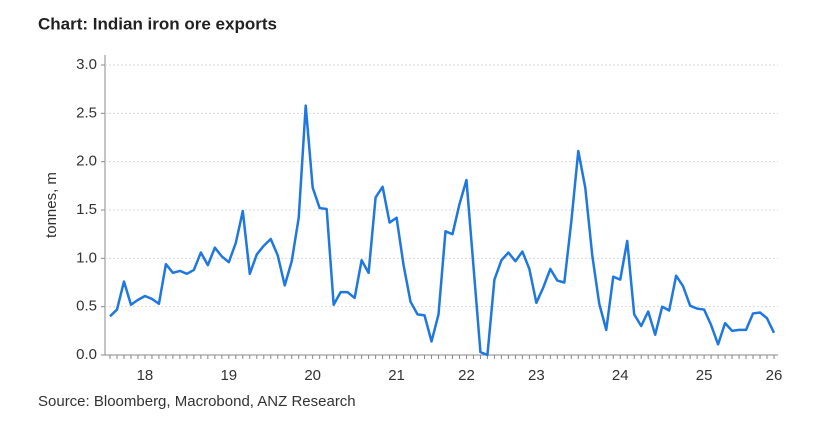 The height and width of the screenshot is (442, 836). What do you see at coordinates (86, 161) in the screenshot?
I see `y-tick-label: 2.0` at bounding box center [86, 161].